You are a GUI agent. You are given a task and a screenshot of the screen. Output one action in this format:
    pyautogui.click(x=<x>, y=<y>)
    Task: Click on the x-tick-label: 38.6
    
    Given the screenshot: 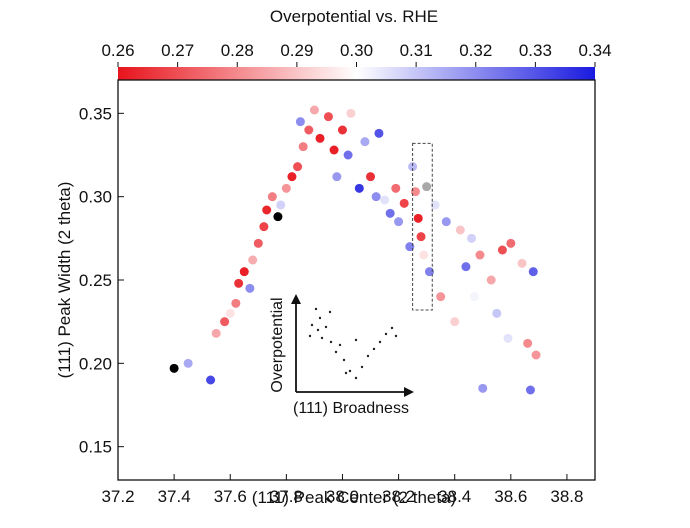 What is the action you would take?
    pyautogui.click(x=510, y=496)
    